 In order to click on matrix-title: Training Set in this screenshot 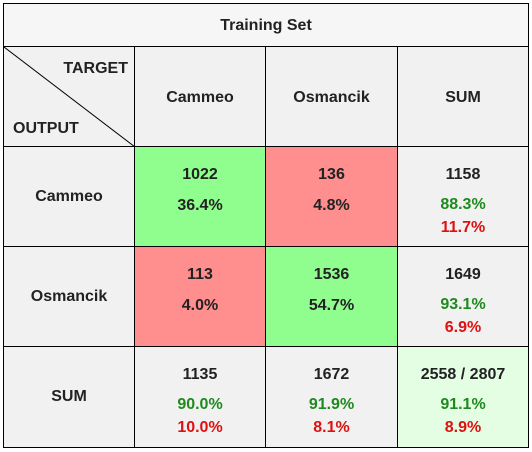, I will do `click(266, 25)`.